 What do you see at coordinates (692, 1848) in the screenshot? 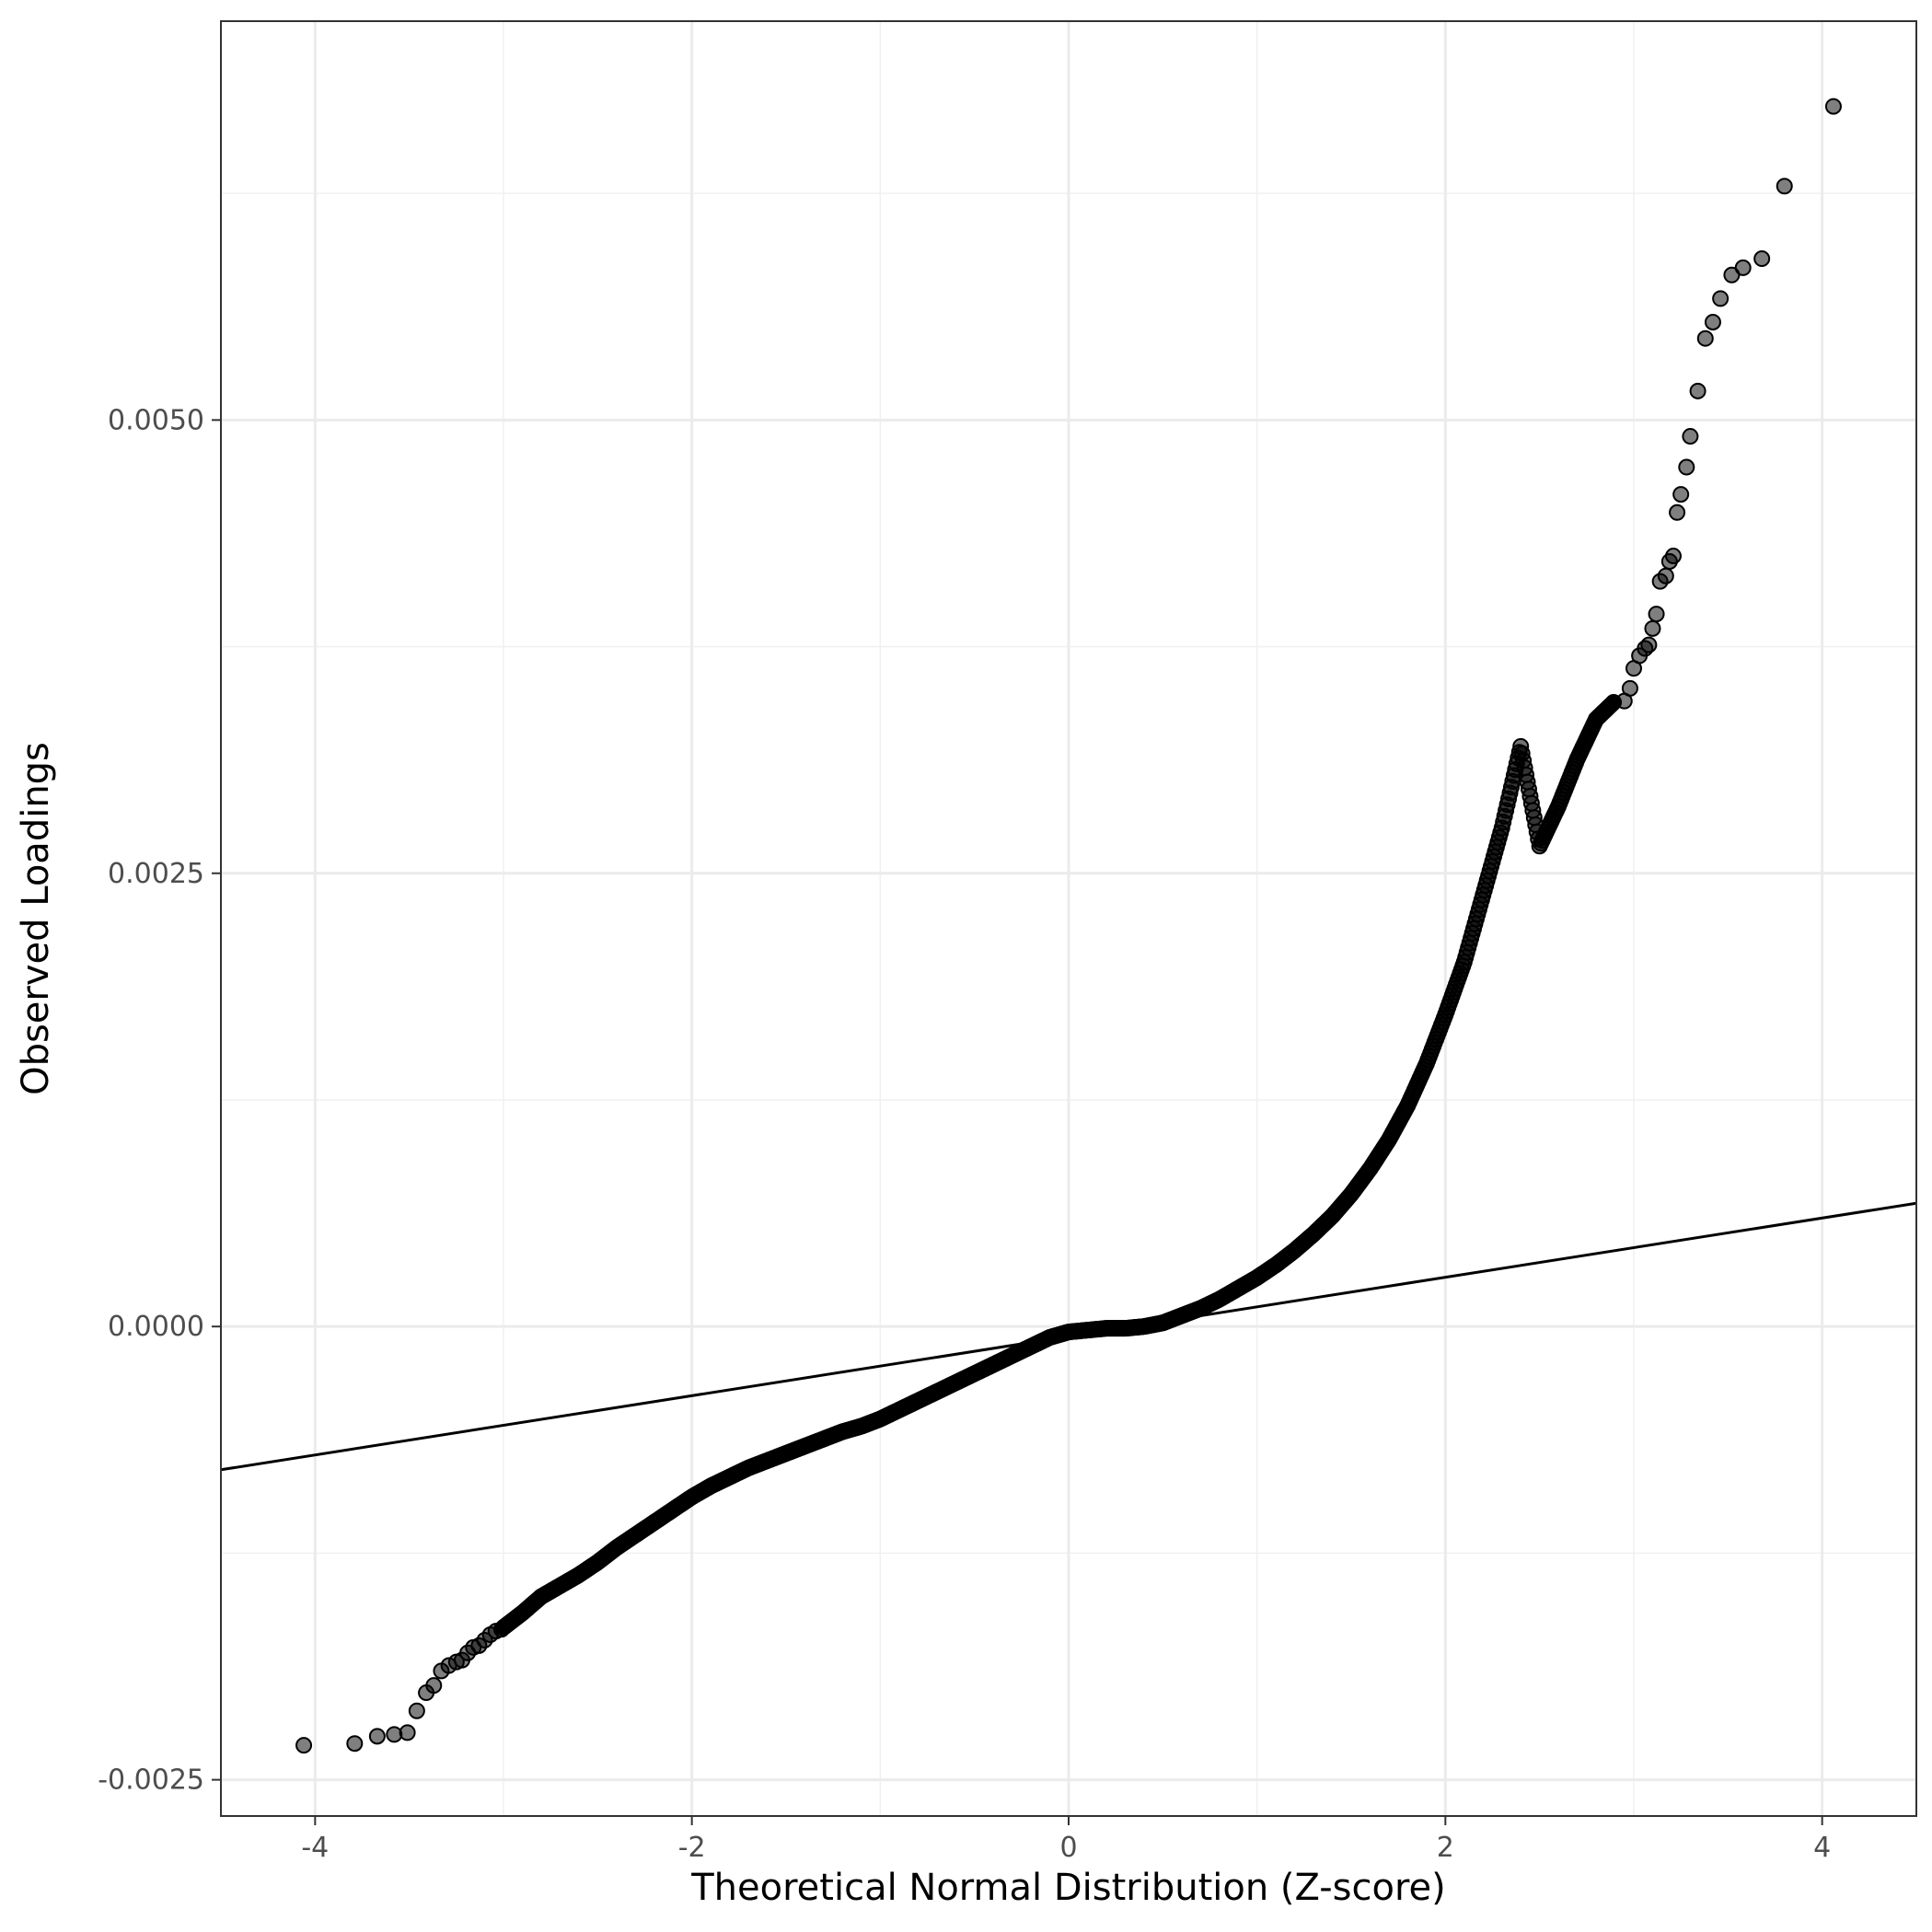
I see `x-tick-label: -2` at bounding box center [692, 1848].